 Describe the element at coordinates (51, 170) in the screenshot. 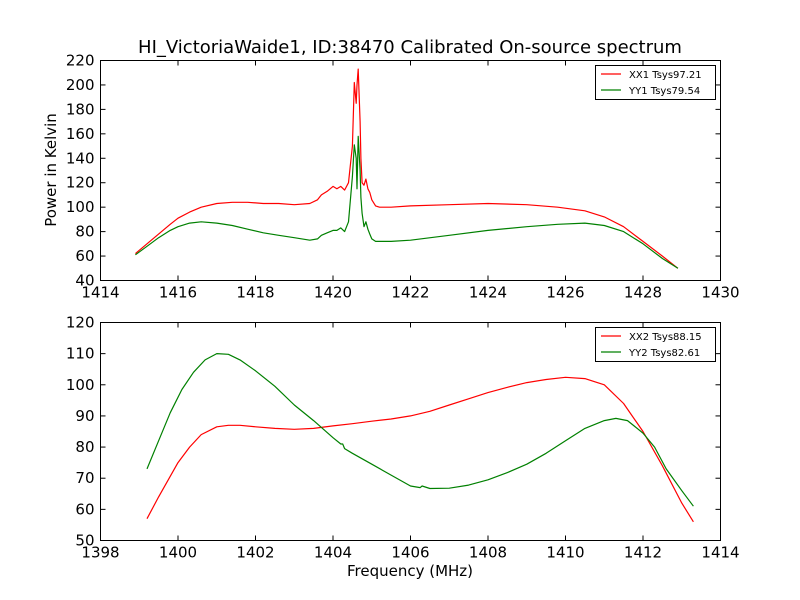

I see `top-plot-ylabel: Power in Kelvin` at that location.